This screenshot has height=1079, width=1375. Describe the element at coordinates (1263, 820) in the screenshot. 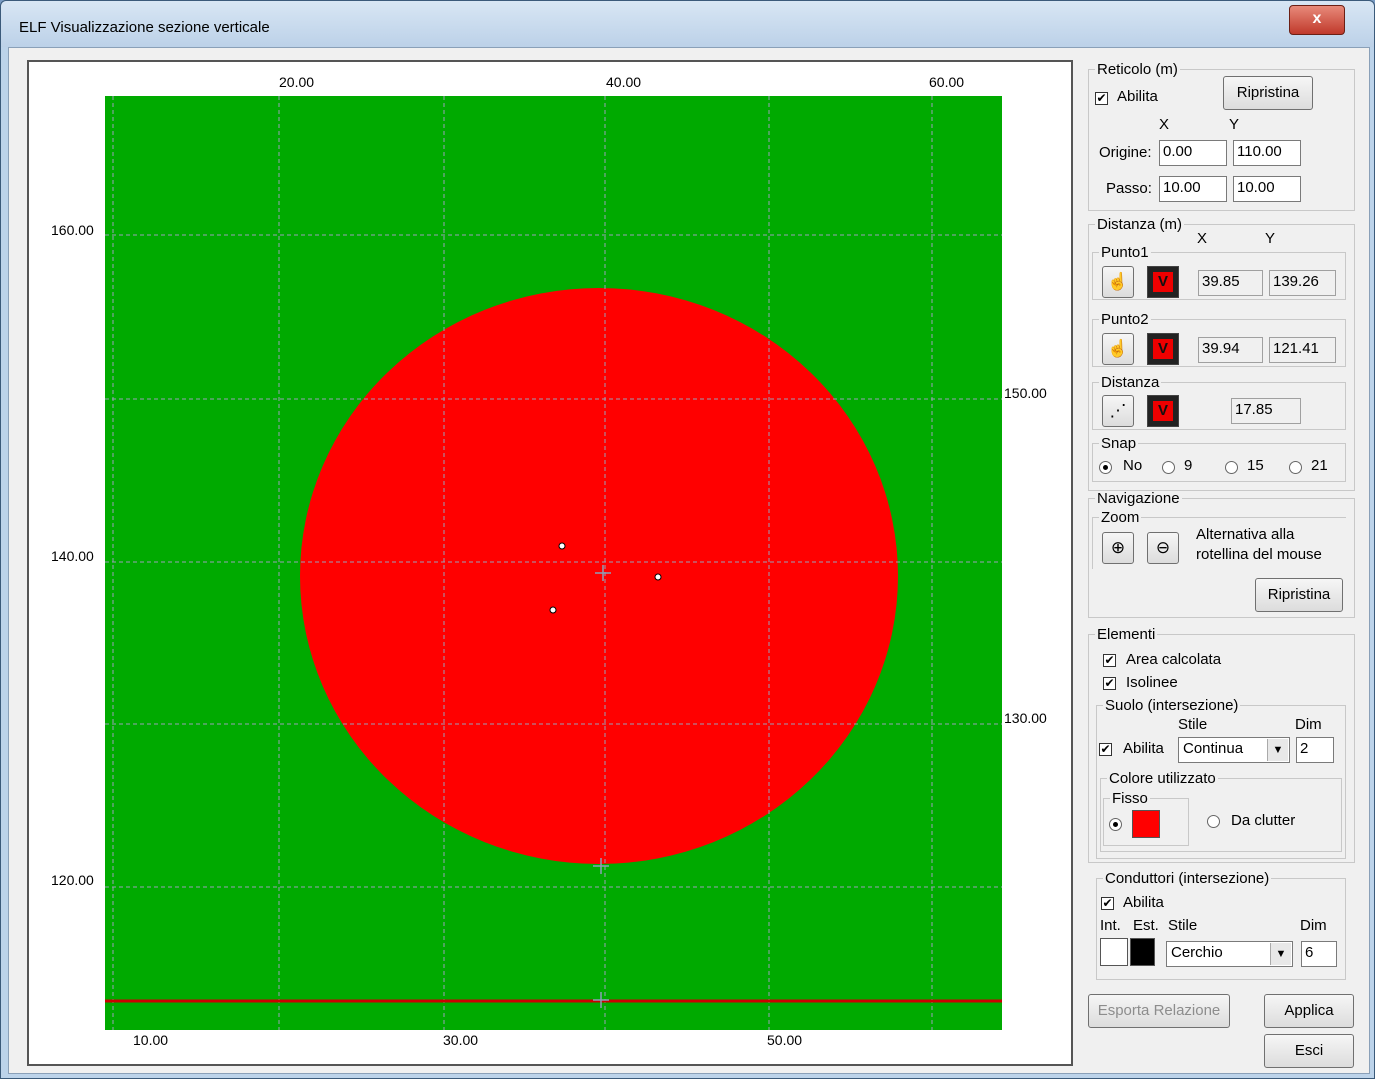

I see `da-clutter-label: Da clutter` at that location.